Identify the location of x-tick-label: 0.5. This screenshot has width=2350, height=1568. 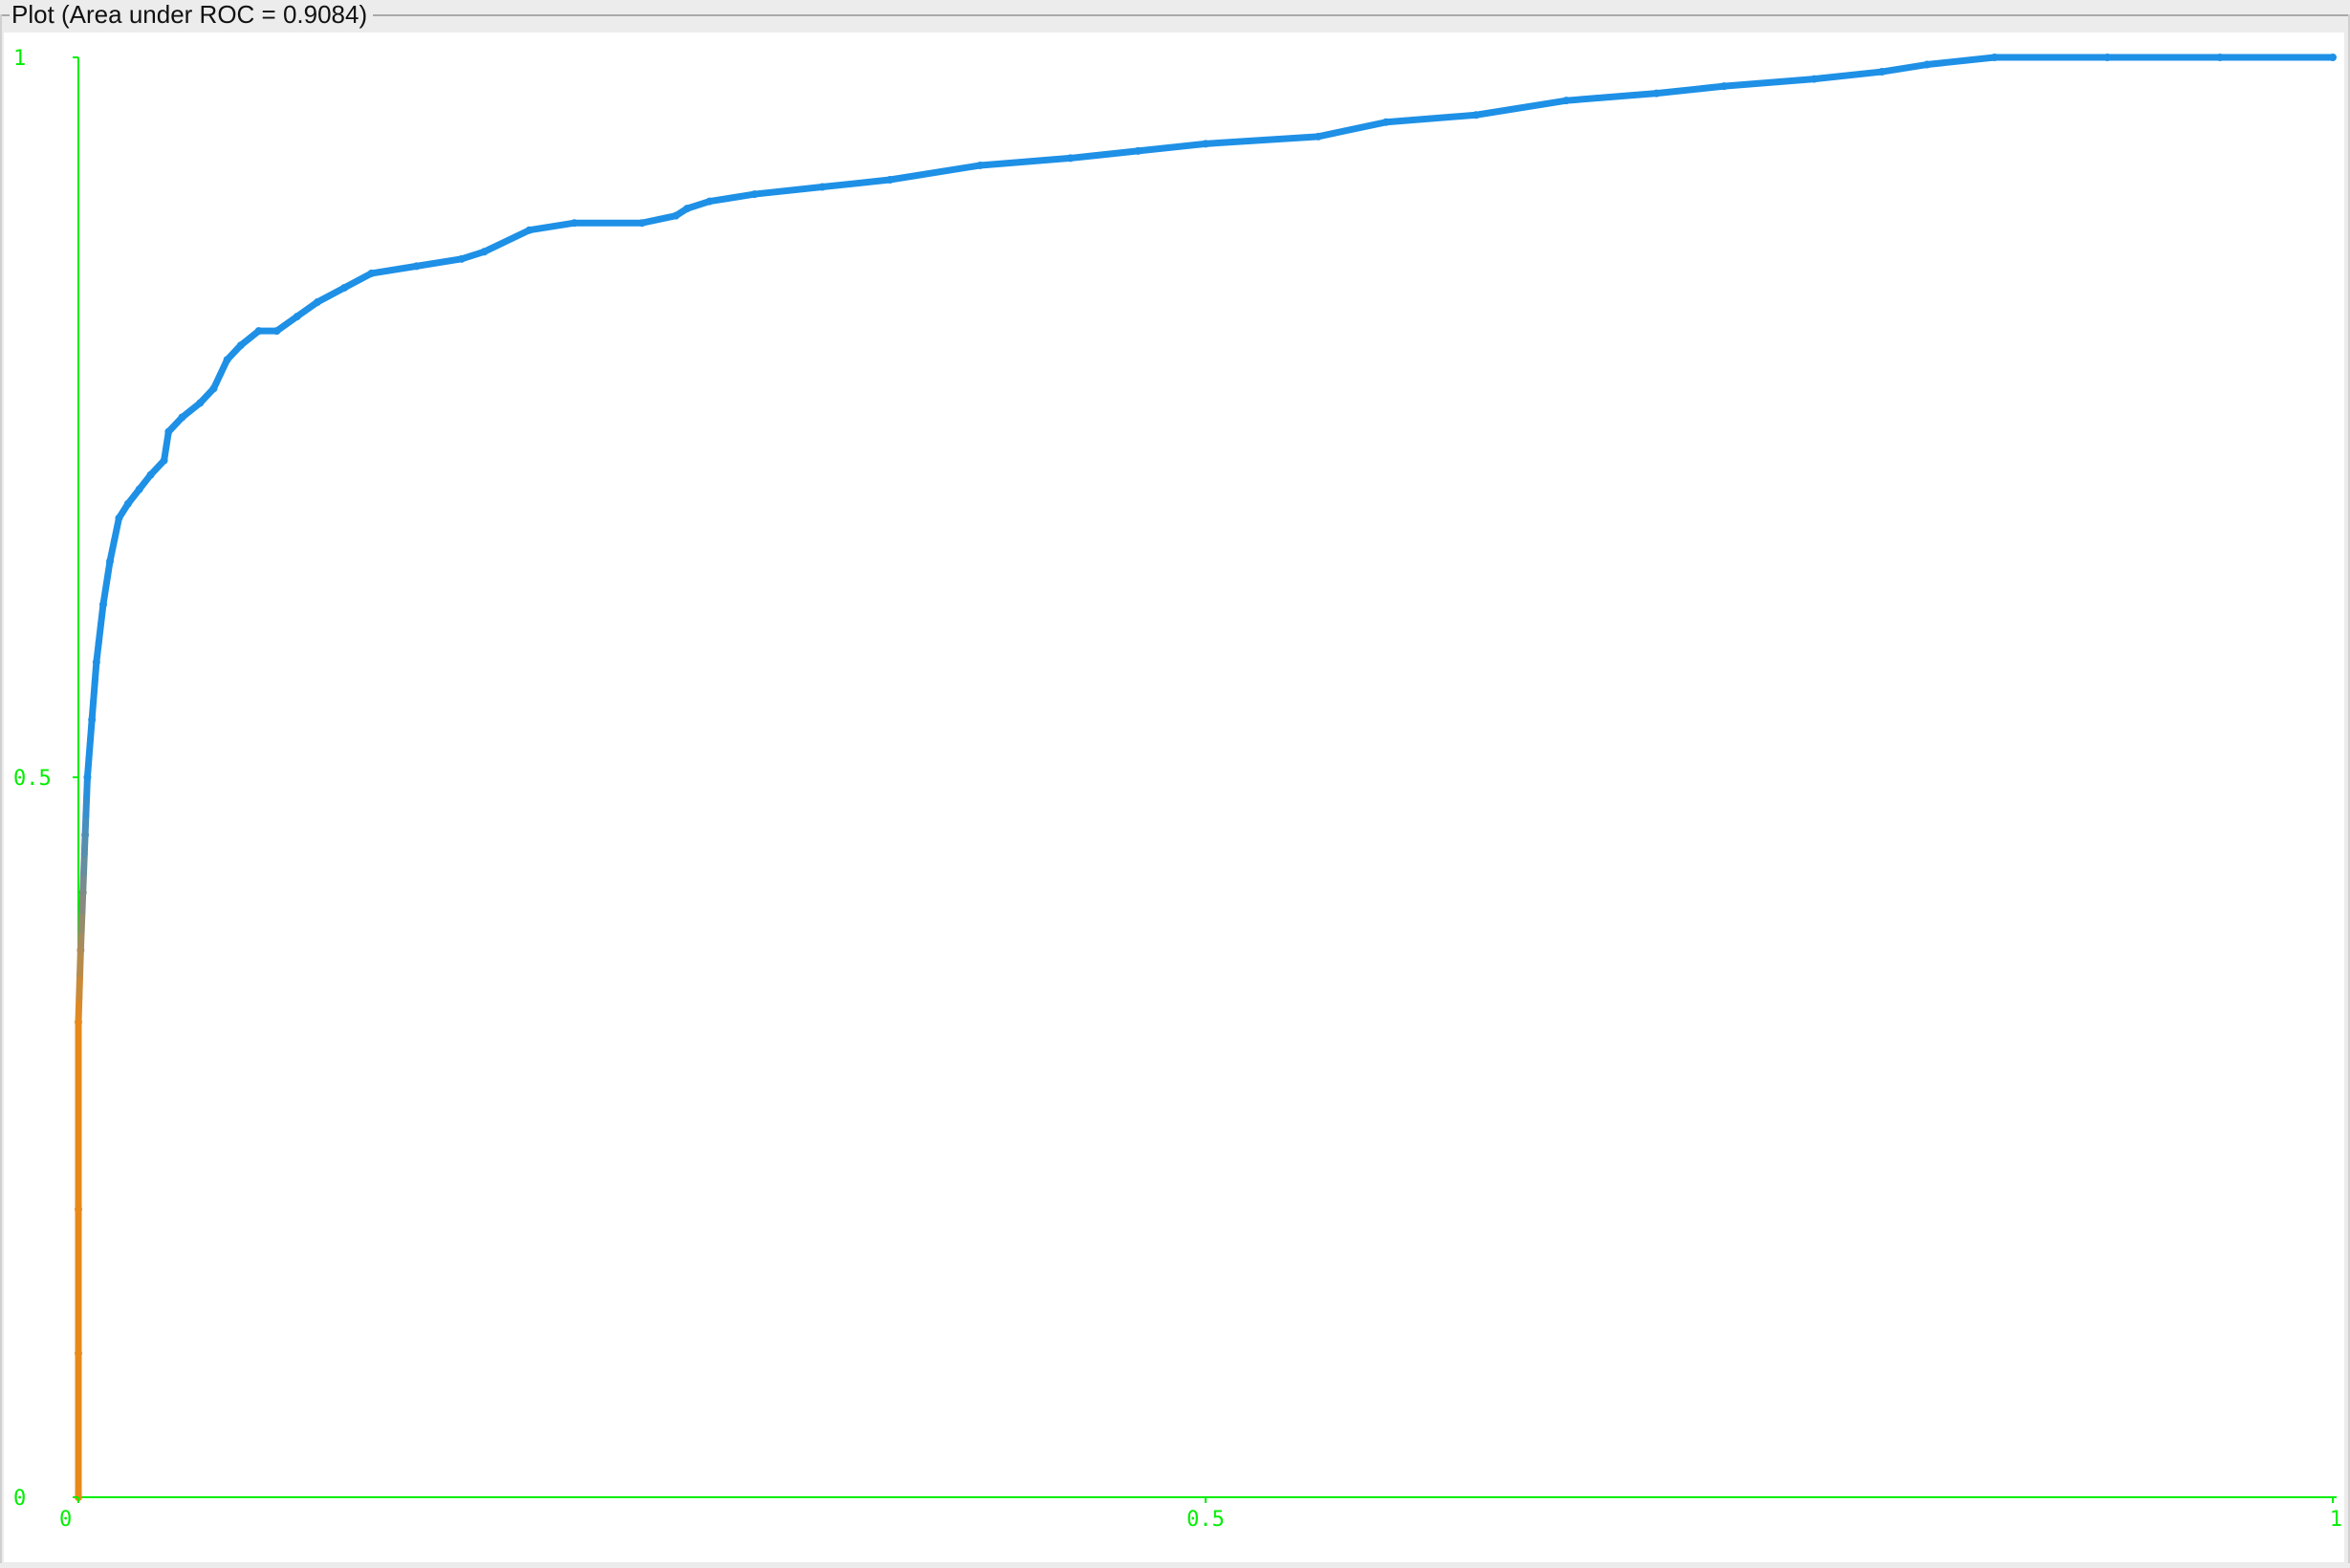
(1205, 1520).